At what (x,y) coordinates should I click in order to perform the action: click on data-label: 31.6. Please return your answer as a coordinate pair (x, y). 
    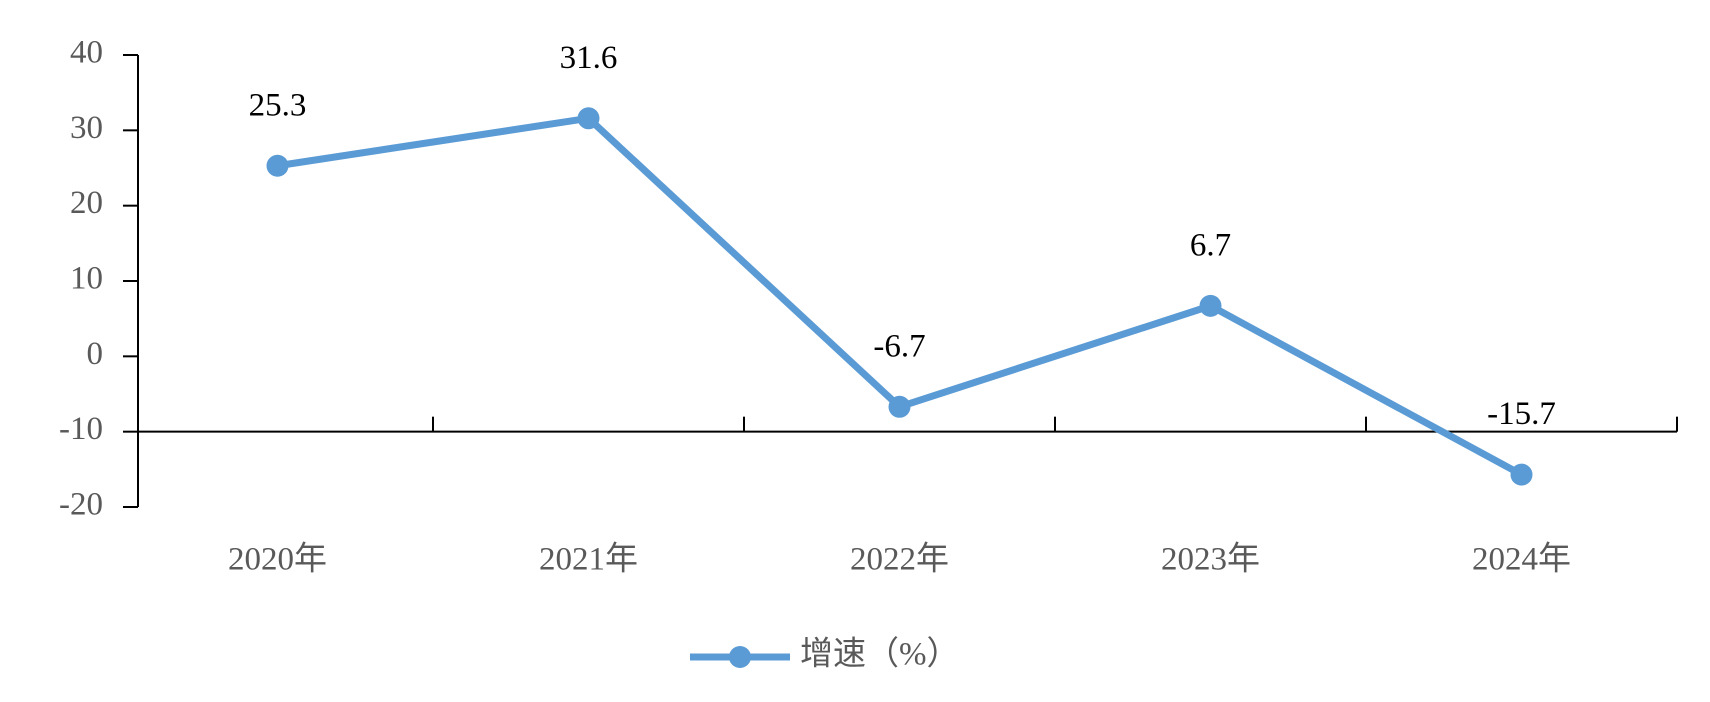
    Looking at the image, I should click on (589, 58).